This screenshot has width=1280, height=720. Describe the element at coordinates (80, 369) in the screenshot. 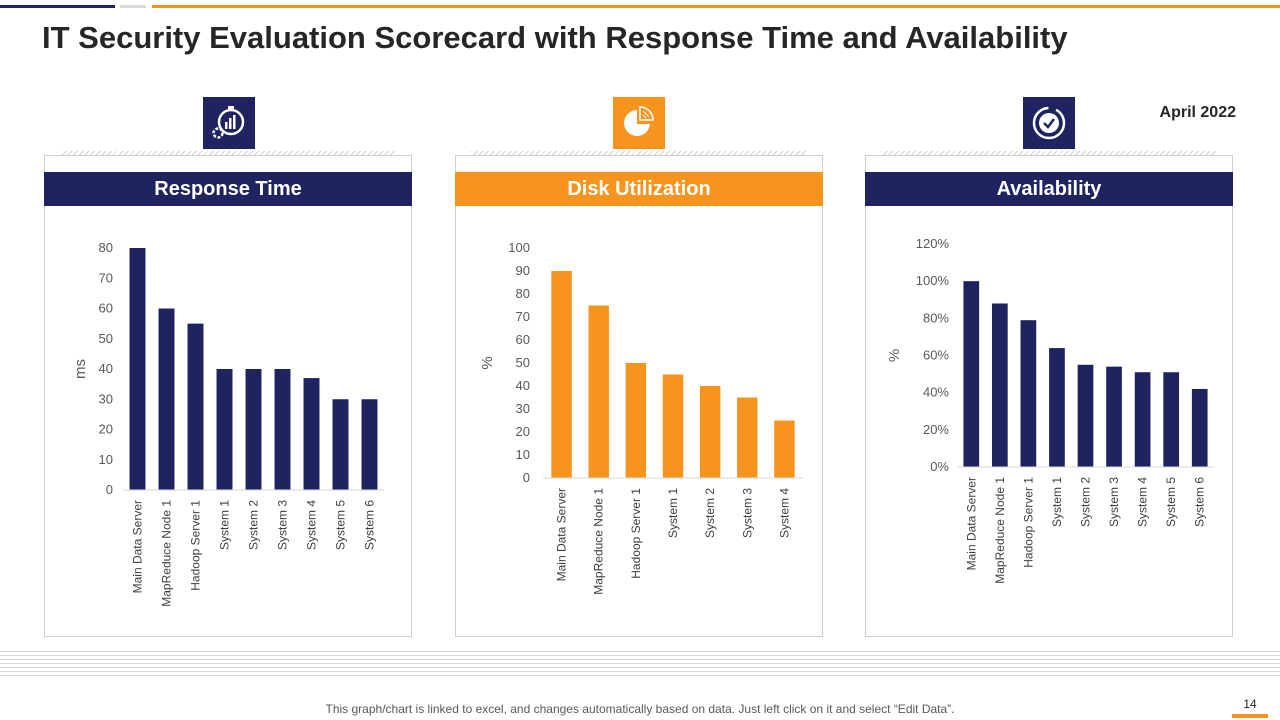

I see `y-axis-label: ms` at that location.